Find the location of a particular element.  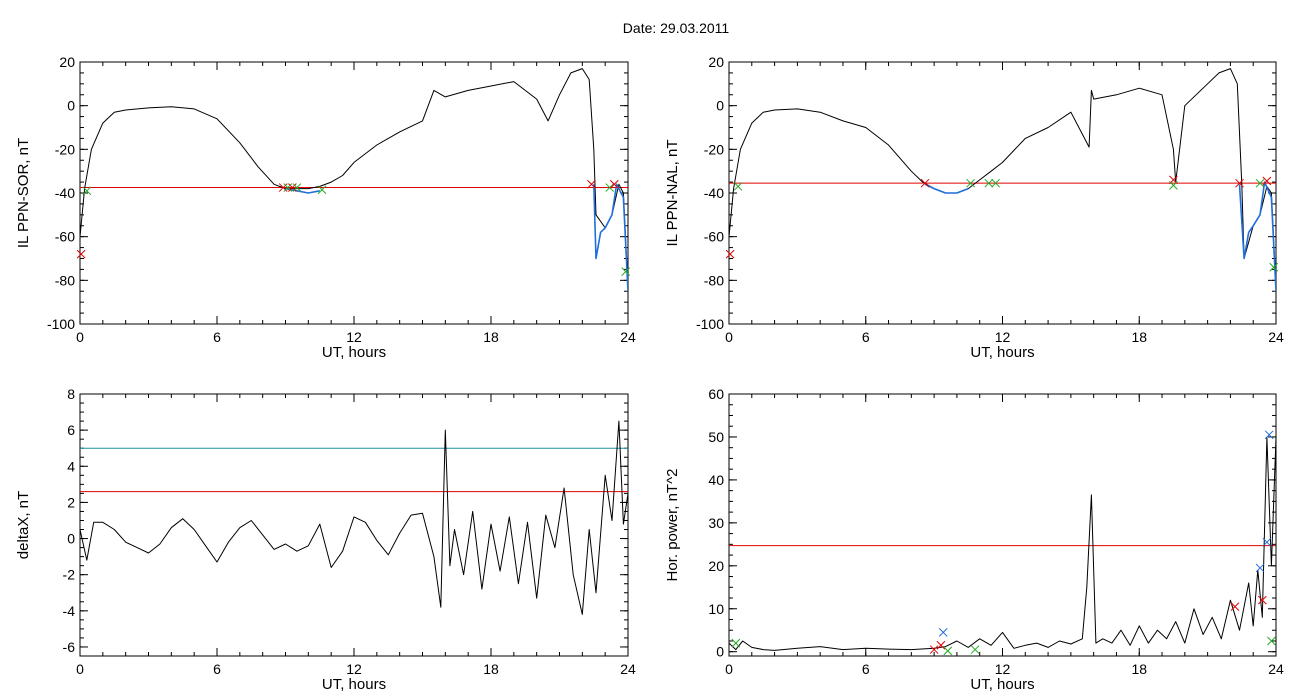

y-tick-label: -4 is located at coordinates (69, 611).